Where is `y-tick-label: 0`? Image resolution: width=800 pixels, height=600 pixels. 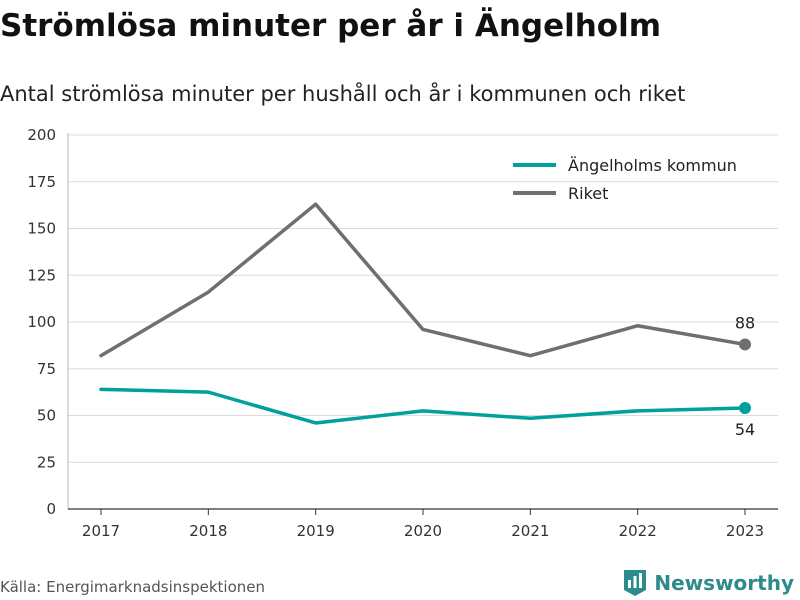 y-tick-label: 0 is located at coordinates (51, 509).